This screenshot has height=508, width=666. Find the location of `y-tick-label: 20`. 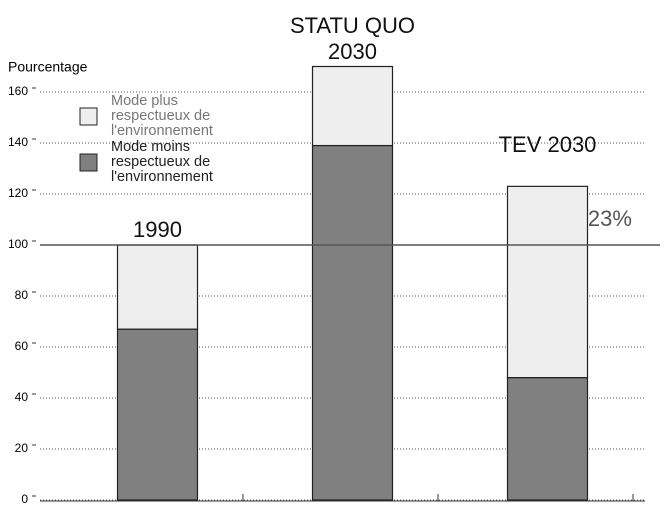

y-tick-label: 20 is located at coordinates (22, 448).